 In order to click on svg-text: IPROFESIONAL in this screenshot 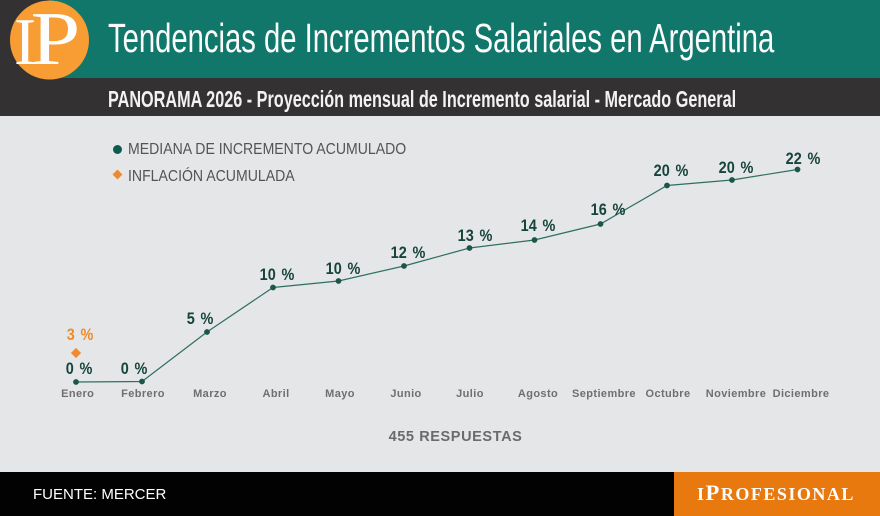, I will do `click(776, 492)`.